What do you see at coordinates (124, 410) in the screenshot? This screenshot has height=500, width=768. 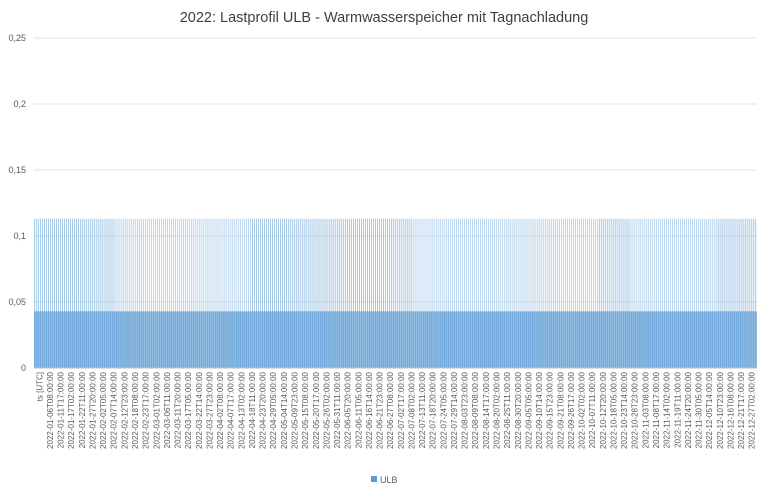 I see `x-tick-label: 2022-02-12T23:00:00` at bounding box center [124, 410].